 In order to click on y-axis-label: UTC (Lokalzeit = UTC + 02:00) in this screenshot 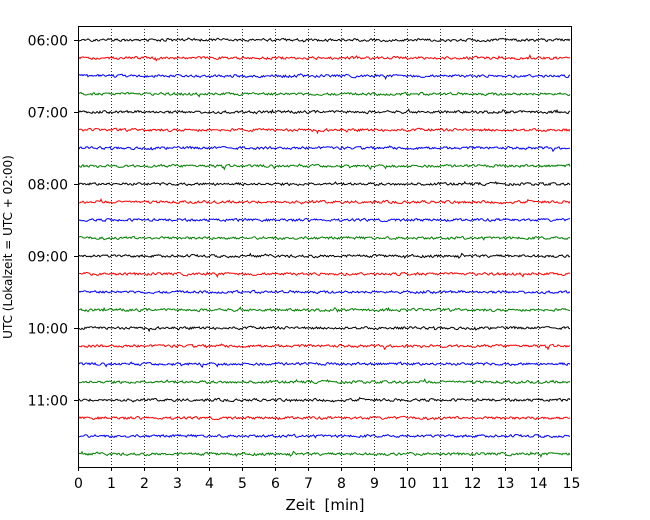, I will do `click(8, 247)`.